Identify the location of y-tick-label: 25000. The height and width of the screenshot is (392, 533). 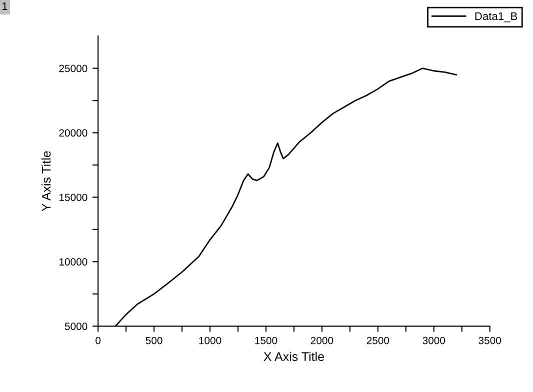
(73, 68).